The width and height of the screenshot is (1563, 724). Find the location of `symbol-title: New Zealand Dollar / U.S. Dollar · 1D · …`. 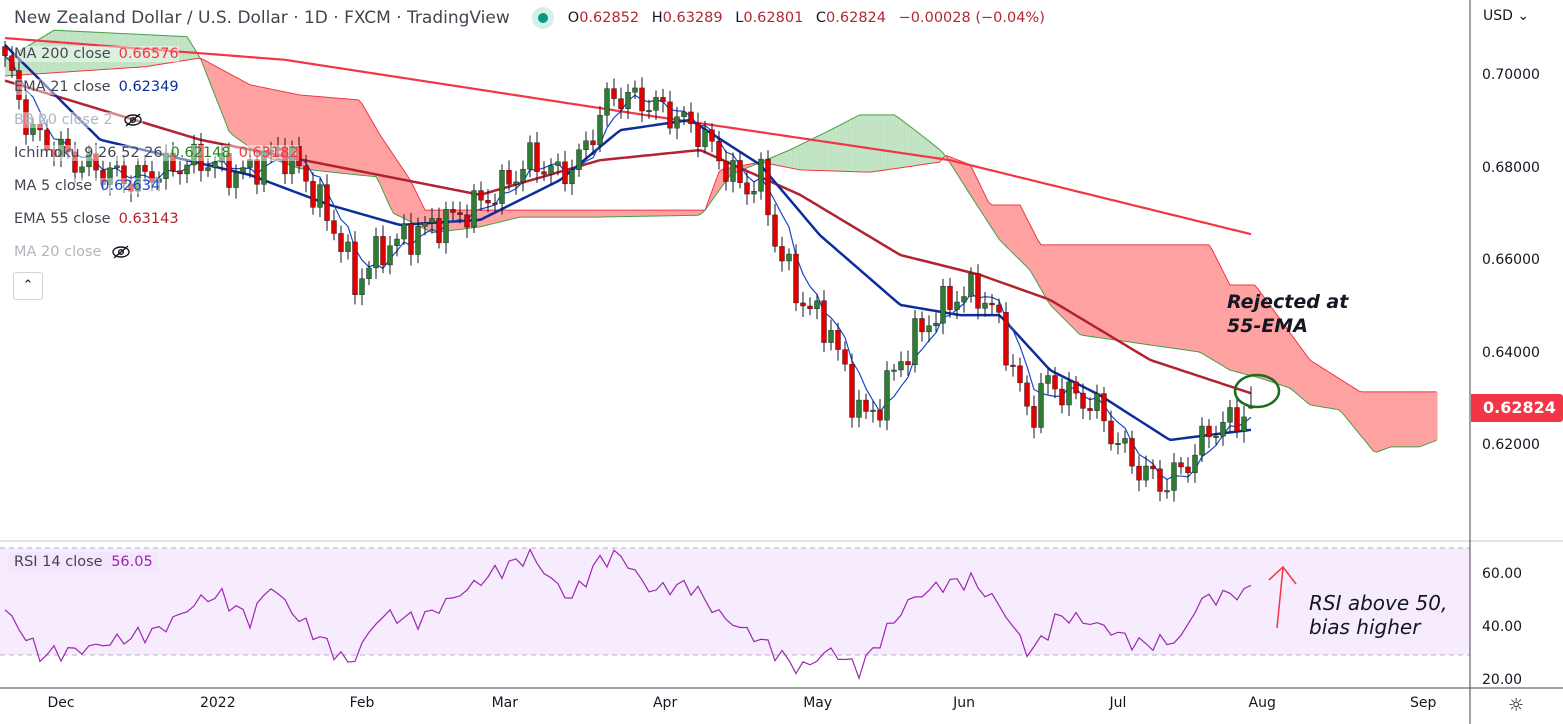

symbol-title: New Zealand Dollar / U.S. Dollar · 1D · … is located at coordinates (262, 18).